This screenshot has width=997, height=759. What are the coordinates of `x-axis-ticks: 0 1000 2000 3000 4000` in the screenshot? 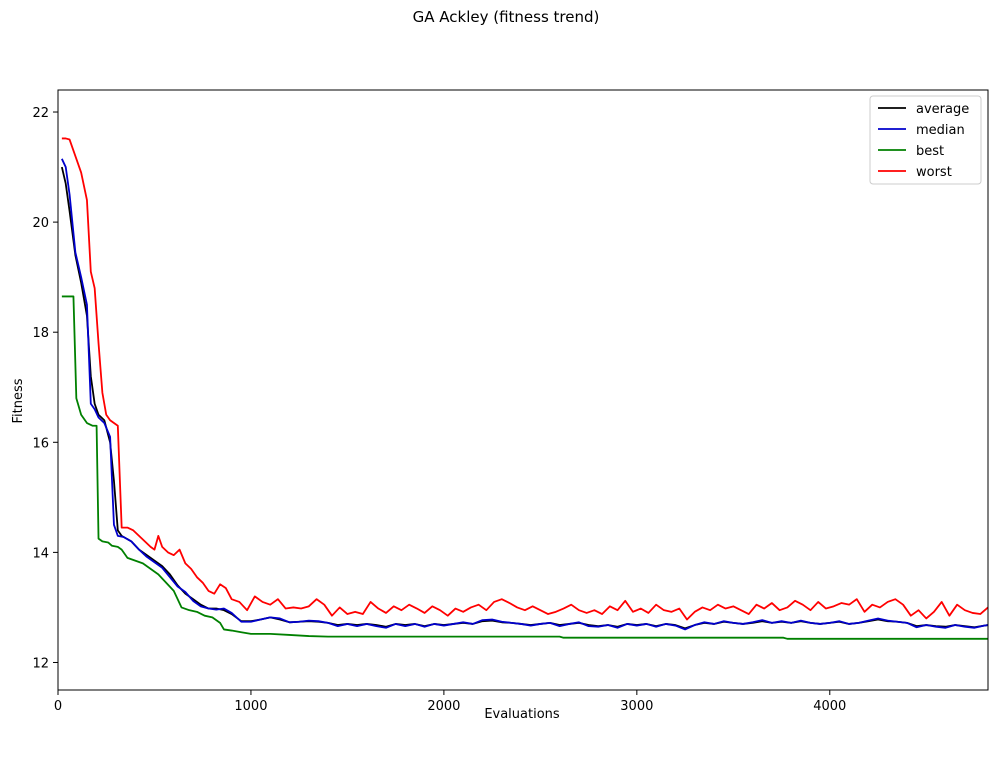 It's located at (450, 702).